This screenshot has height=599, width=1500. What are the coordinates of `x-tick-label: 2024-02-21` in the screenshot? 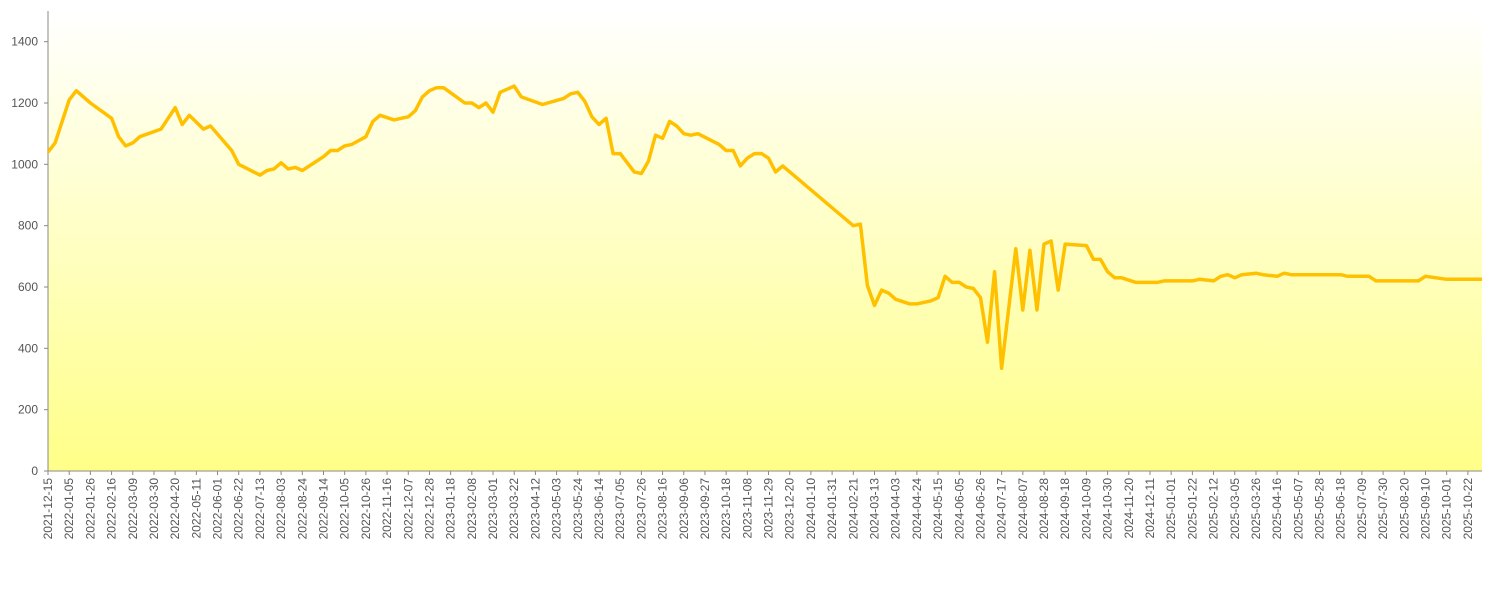 It's located at (853, 509).